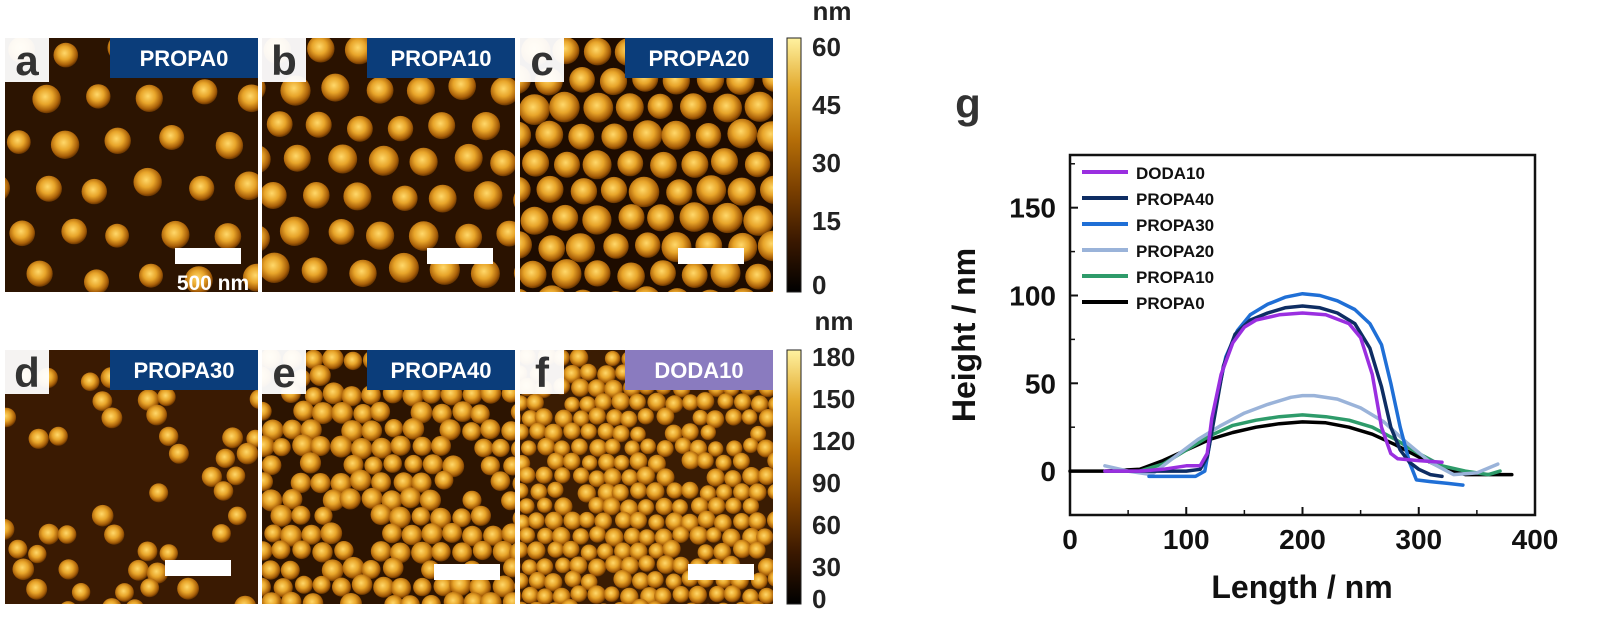 The width and height of the screenshot is (1600, 624). I want to click on sample-label: DODA10, so click(698, 370).